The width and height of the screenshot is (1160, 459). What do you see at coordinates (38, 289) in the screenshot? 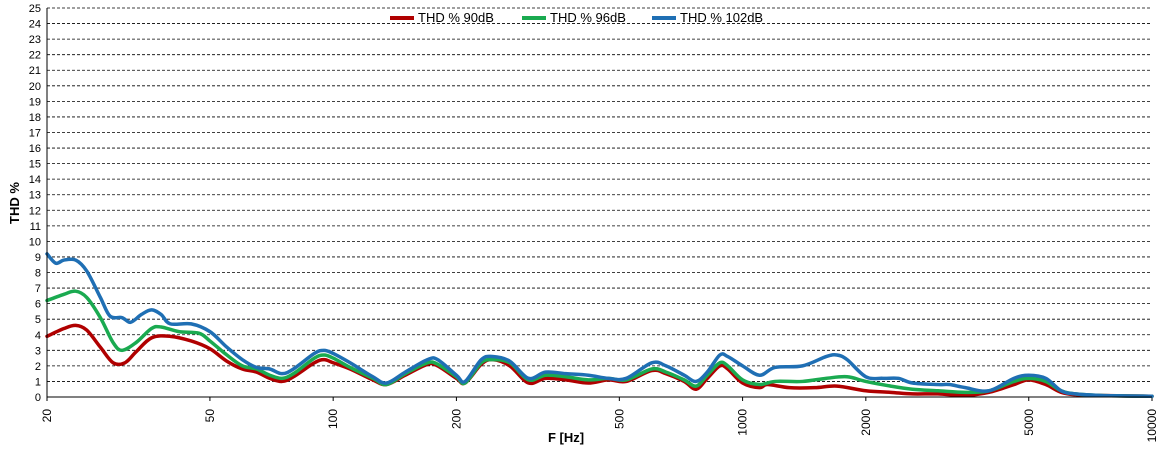
I see `y-tick-label: 7` at bounding box center [38, 289].